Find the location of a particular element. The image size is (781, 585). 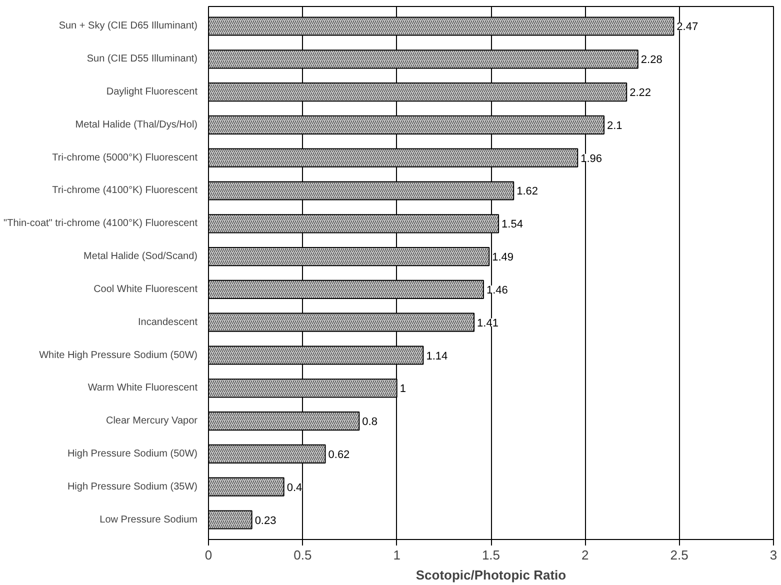

x-tick-label: 0 is located at coordinates (208, 555).